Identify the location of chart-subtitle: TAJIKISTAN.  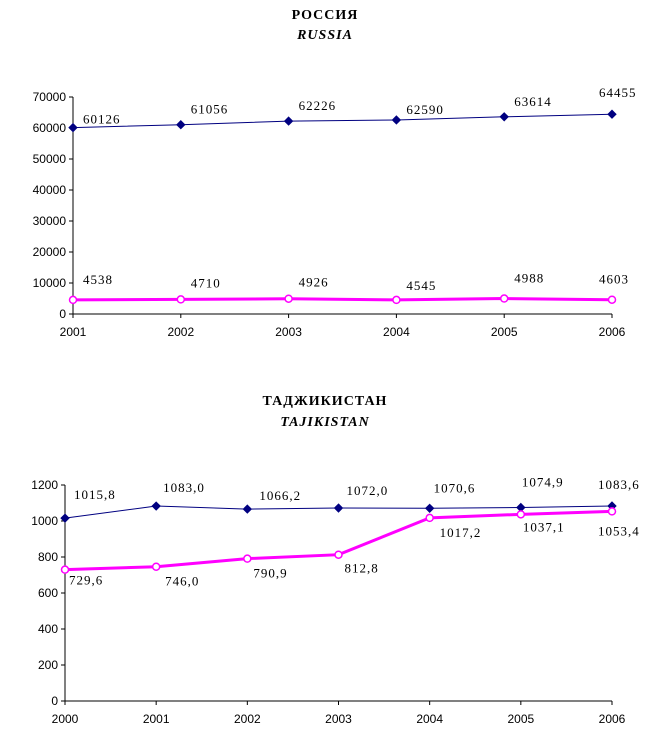
(324, 422).